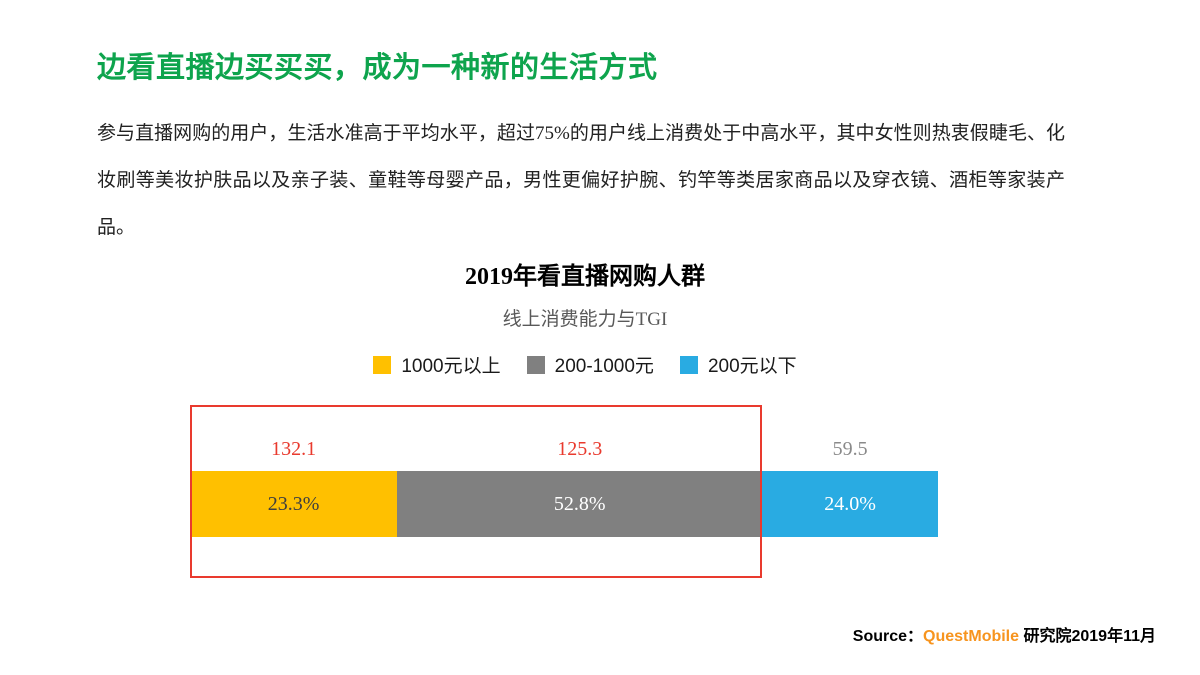 The image size is (1200, 675). What do you see at coordinates (451, 366) in the screenshot?
I see `legend-label: 1000元以上` at bounding box center [451, 366].